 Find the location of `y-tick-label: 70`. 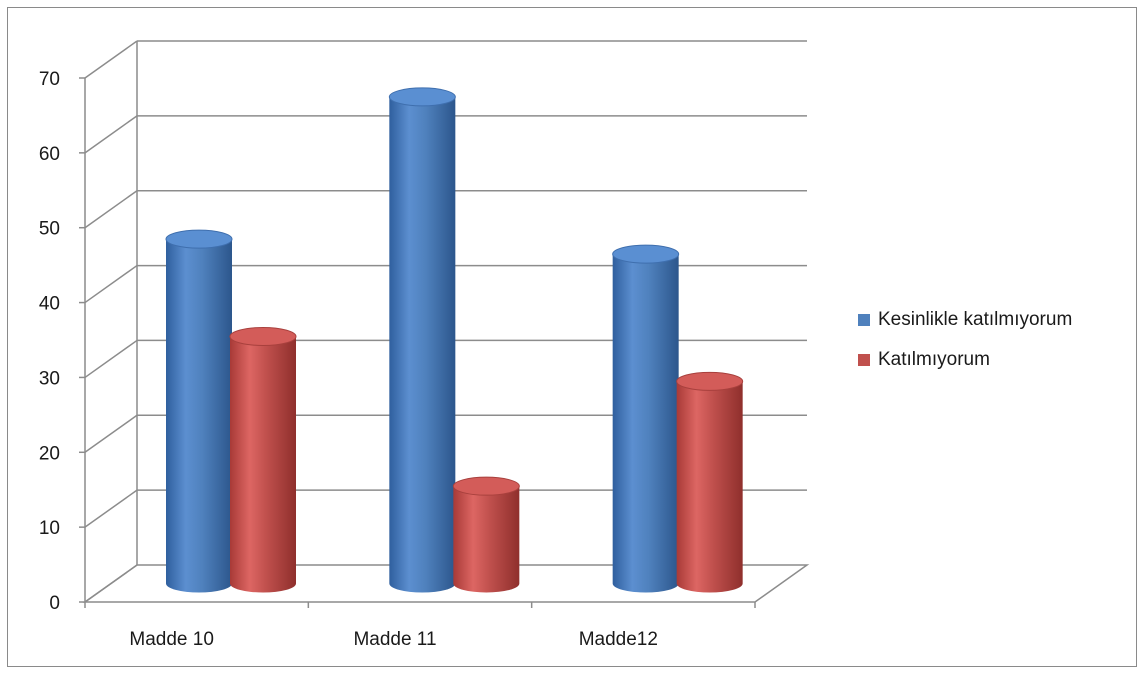

y-tick-label: 70 is located at coordinates (49, 79).